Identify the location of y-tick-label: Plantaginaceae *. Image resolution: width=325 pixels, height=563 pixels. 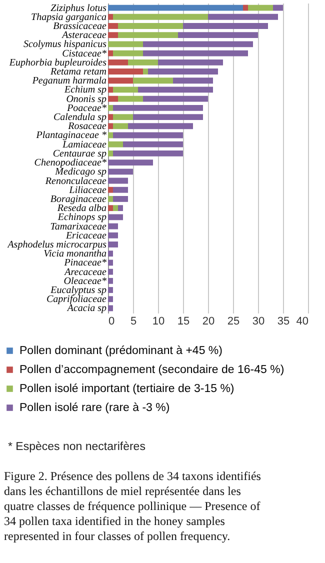
(70, 136).